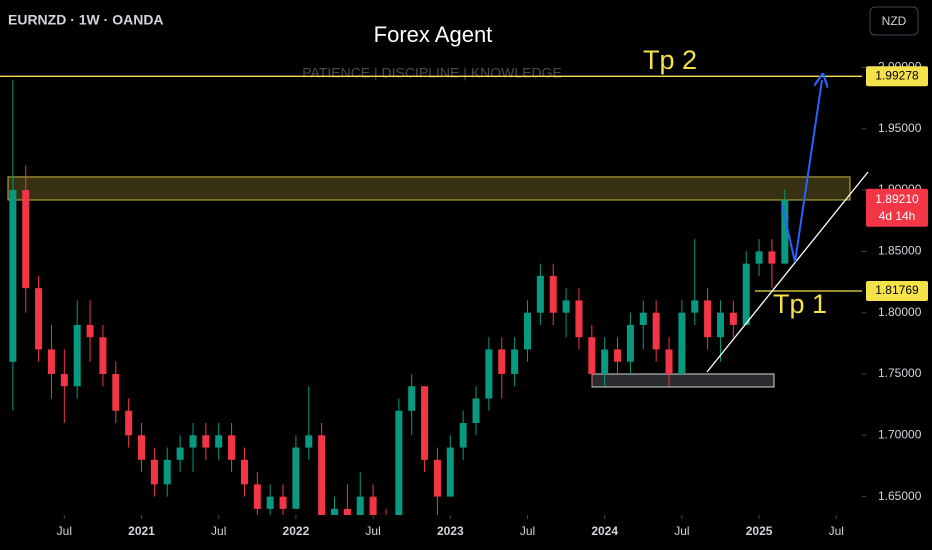 The width and height of the screenshot is (932, 550). What do you see at coordinates (432, 73) in the screenshot?
I see `watermark-subtitle: PATIENCE | DISCIPLINE | KNOWLEDGE` at bounding box center [432, 73].